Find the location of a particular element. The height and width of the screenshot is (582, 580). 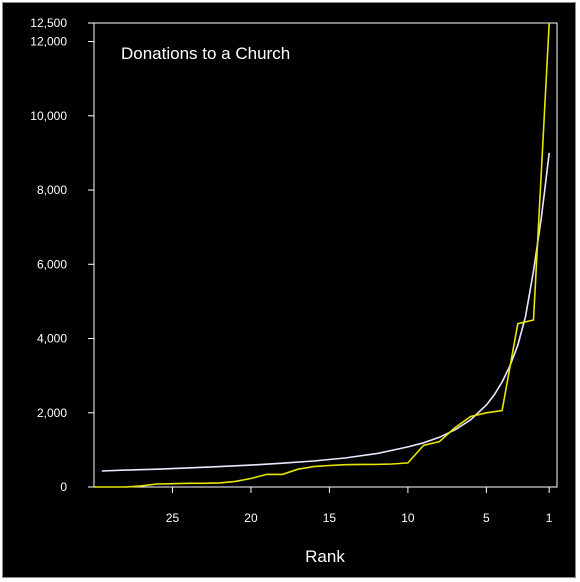

y-tick-label: 2,000 is located at coordinates (52, 413).